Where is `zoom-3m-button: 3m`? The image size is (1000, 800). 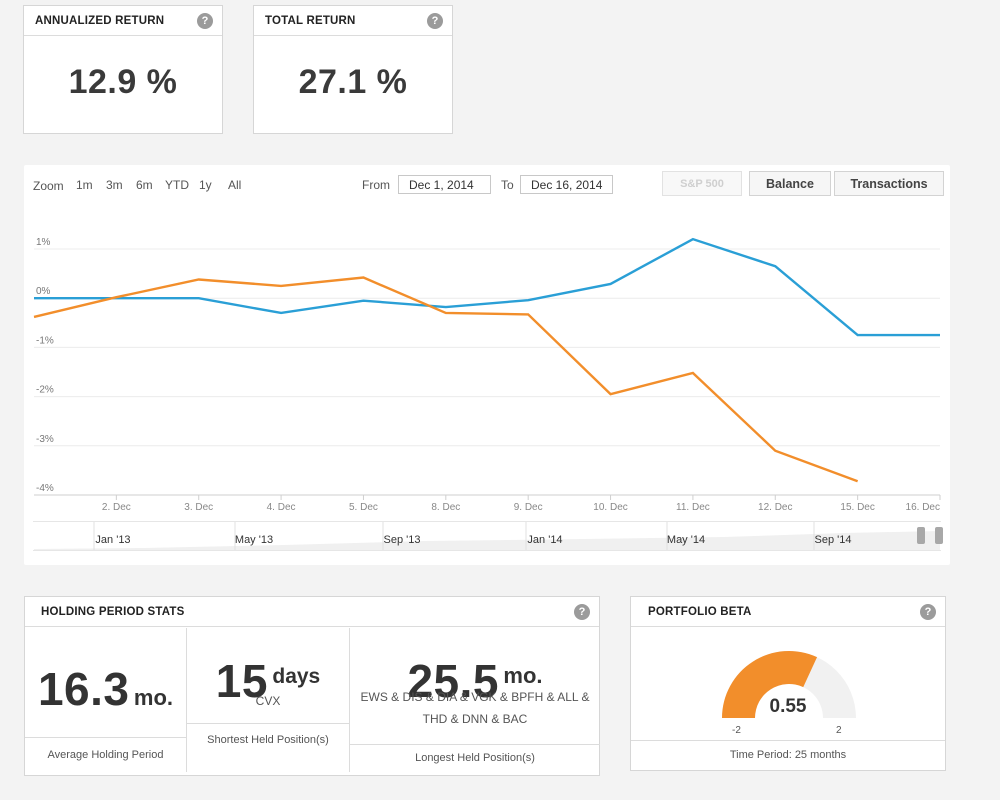
zoom-3m-button: 3m is located at coordinates (114, 185).